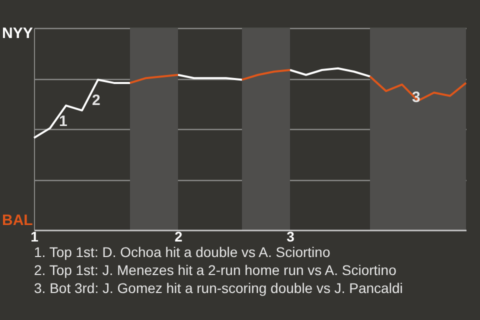  Describe the element at coordinates (17, 33) in the screenshot. I see `text: NYY` at that location.